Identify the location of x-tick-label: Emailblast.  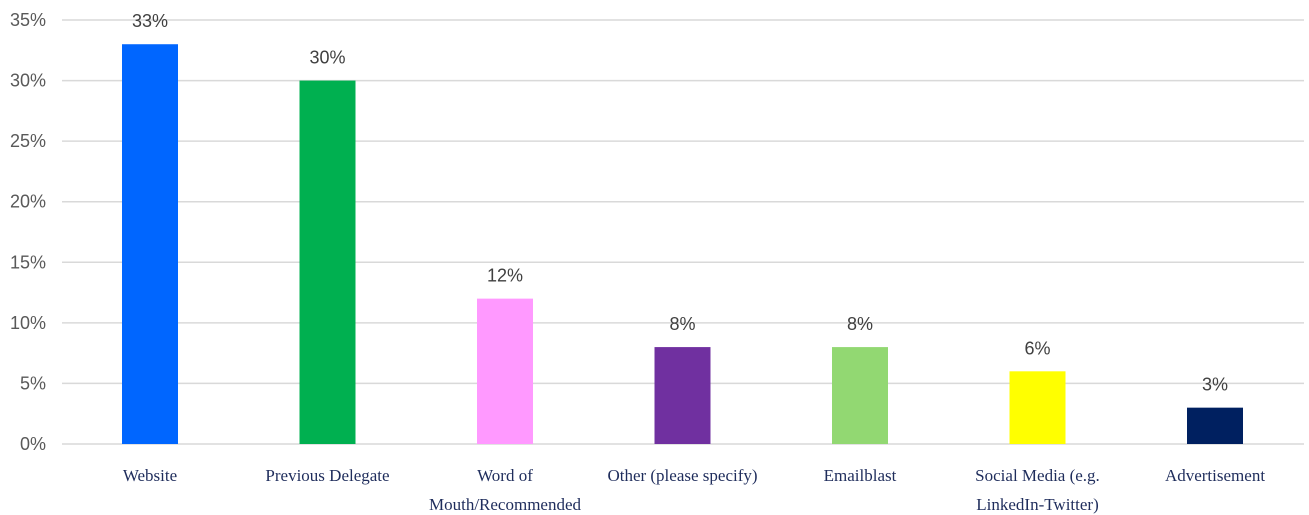
(860, 475).